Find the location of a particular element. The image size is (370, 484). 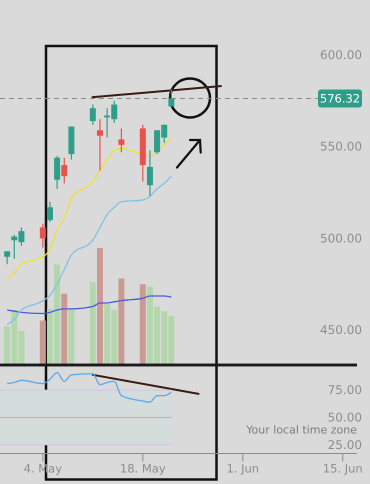

y-tick-label: 450.00 is located at coordinates (341, 330).